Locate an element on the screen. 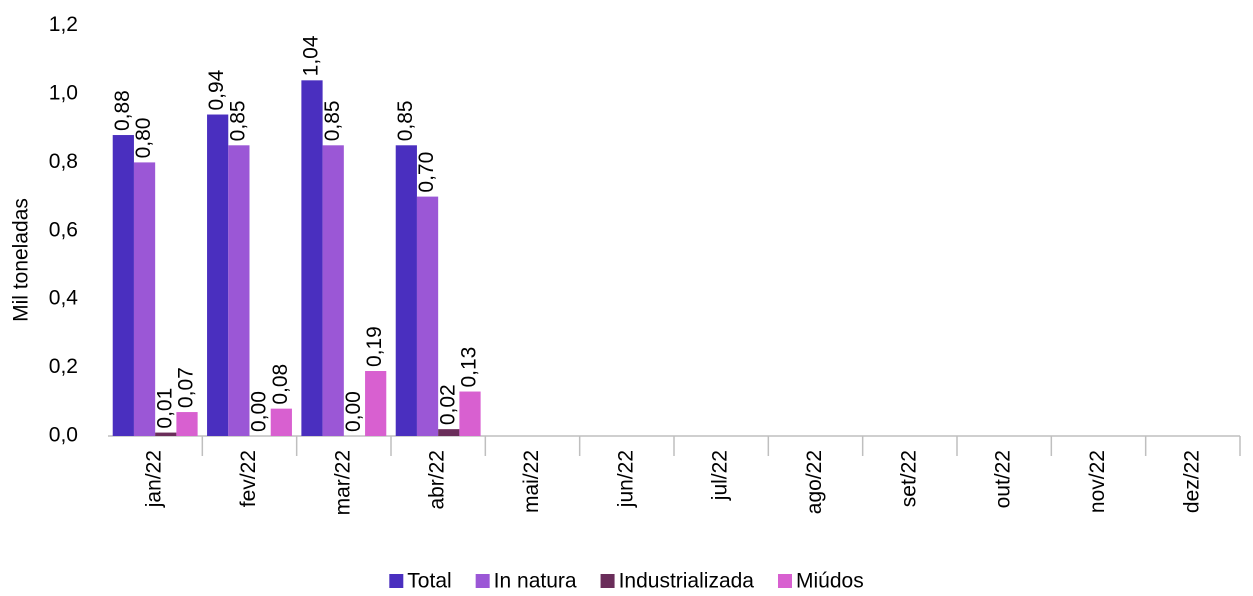 The width and height of the screenshot is (1253, 596). legend-label: Total is located at coordinates (429, 581).